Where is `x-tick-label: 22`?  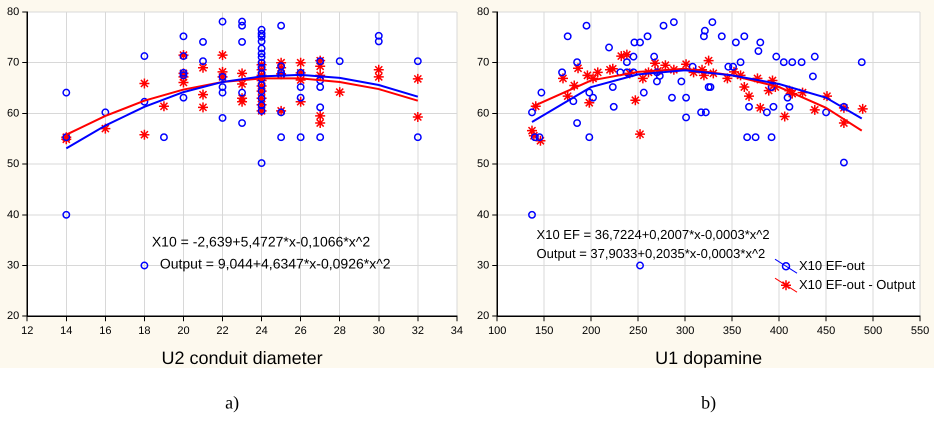
x-tick-label: 22 is located at coordinates (222, 330).